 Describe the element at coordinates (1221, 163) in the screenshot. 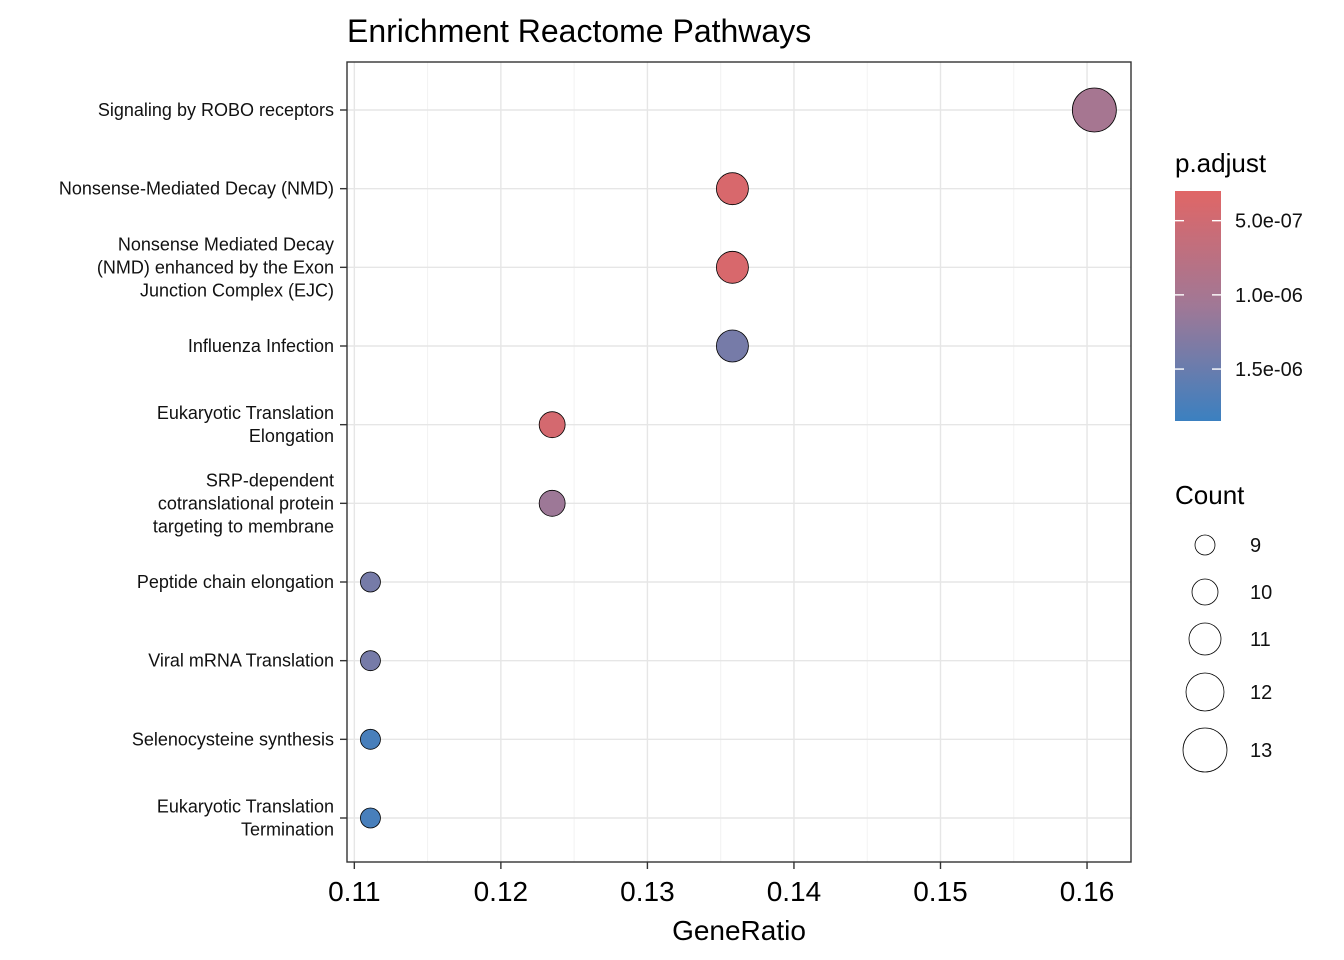

I see `p-adjust-legend-title: p.adjust` at that location.